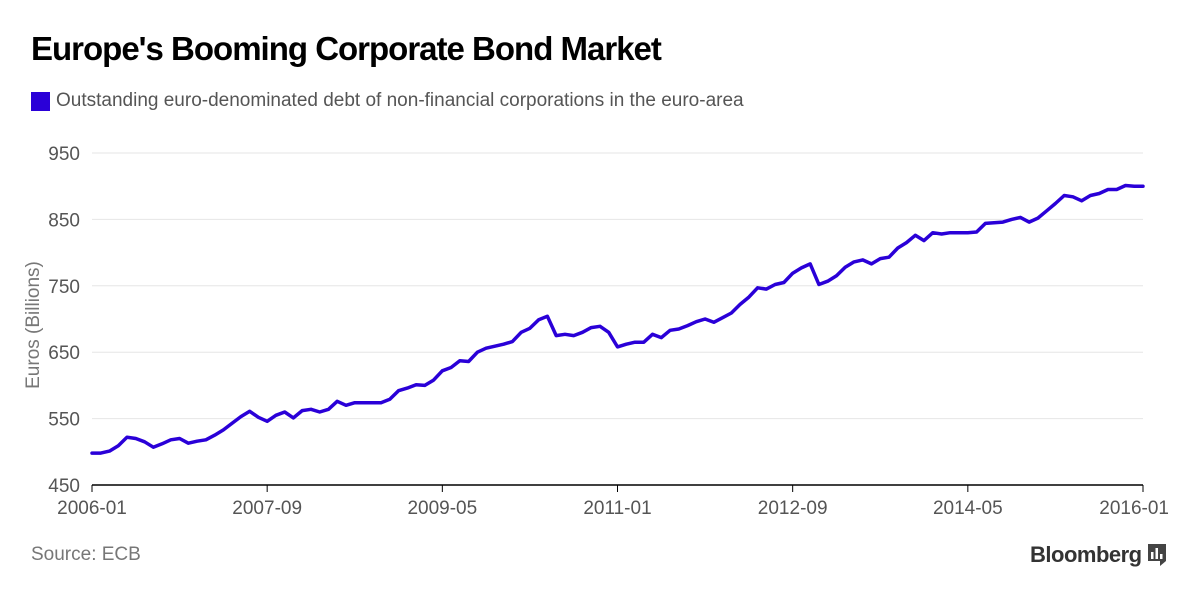  What do you see at coordinates (1156, 555) in the screenshot?
I see `bloomberg-chart-icon` at bounding box center [1156, 555].